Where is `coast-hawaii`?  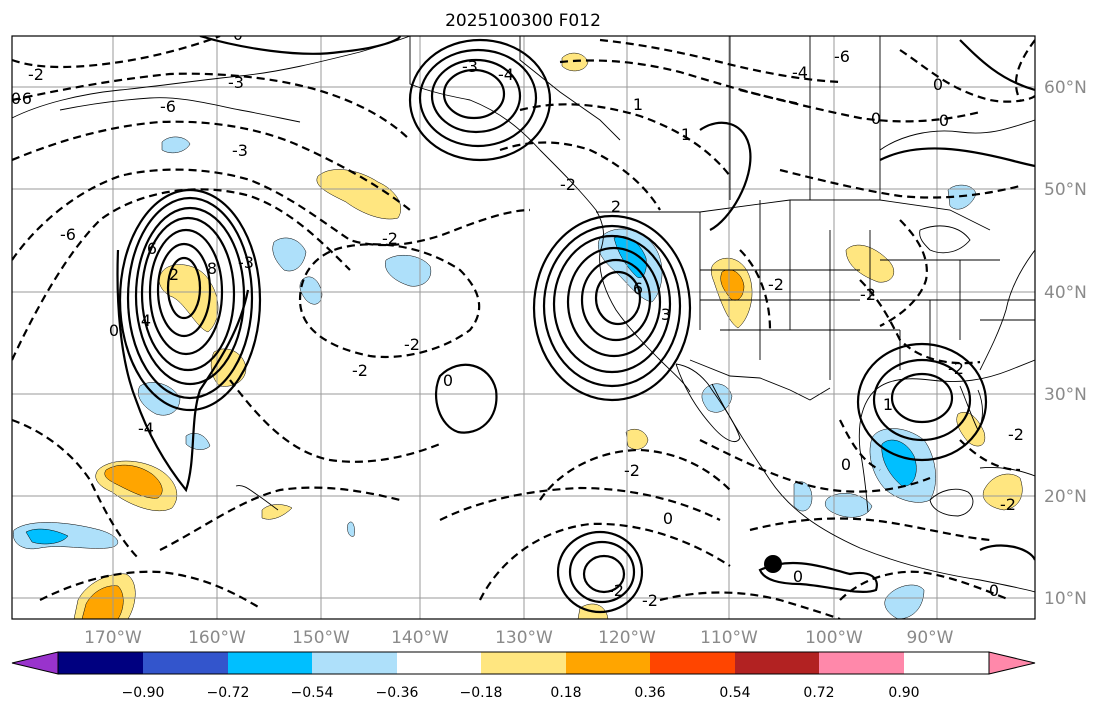
coast-hawaii is located at coordinates (257, 498).